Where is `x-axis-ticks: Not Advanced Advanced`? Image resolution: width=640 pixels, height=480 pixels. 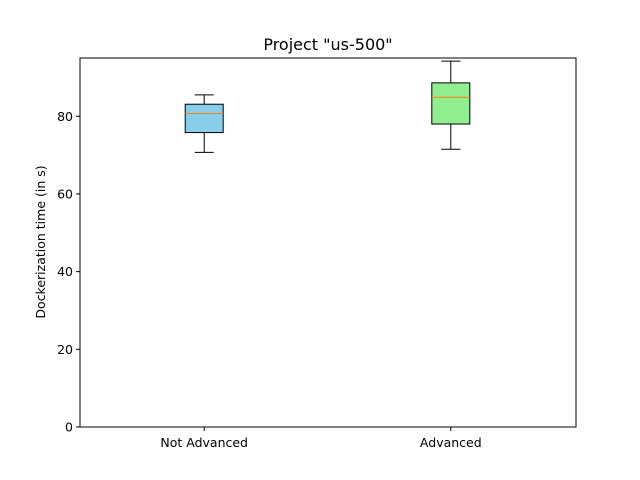 x-axis-ticks: Not Advanced Advanced is located at coordinates (321, 438).